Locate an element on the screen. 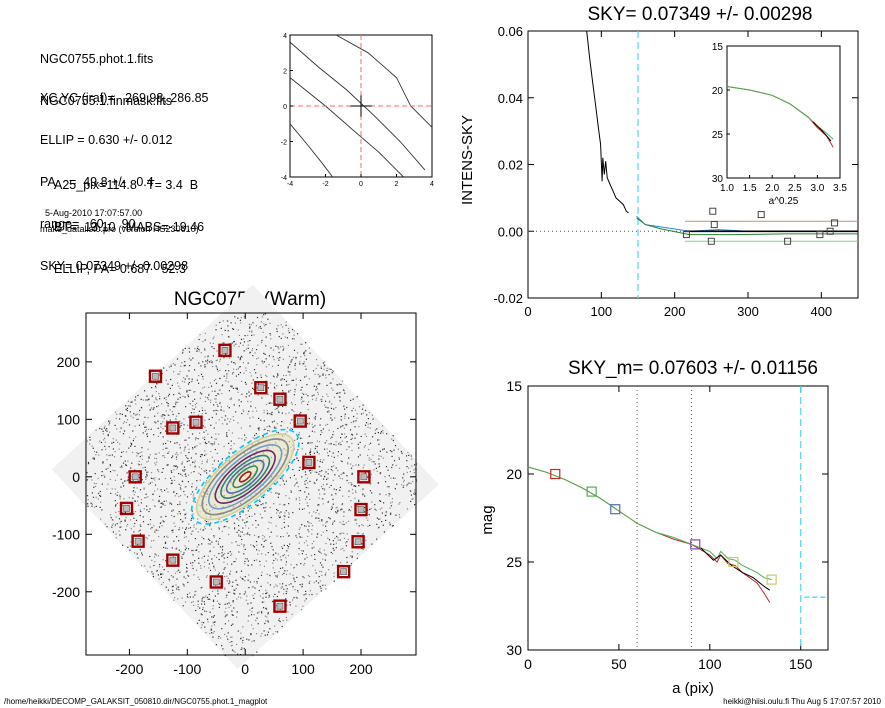 The width and height of the screenshot is (885, 708). intens-sky-box-marker is located at coordinates (713, 211).